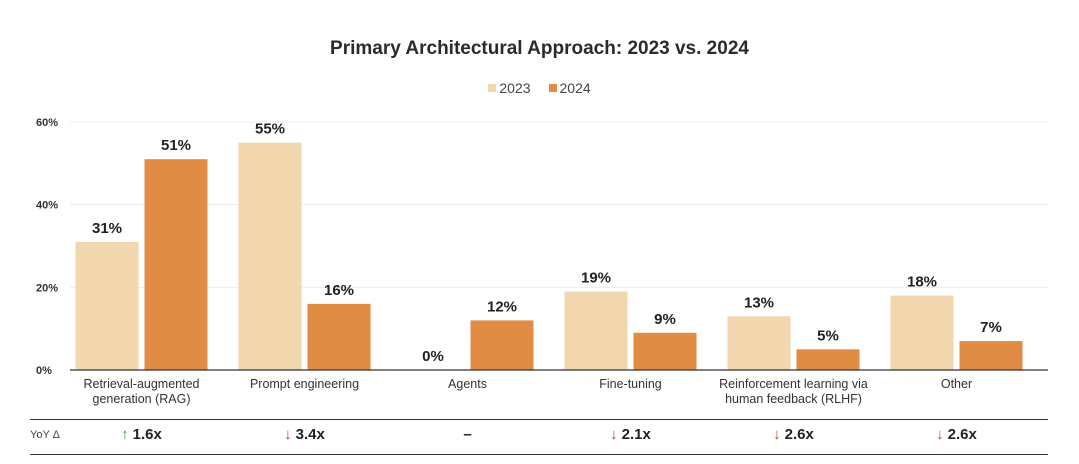 The height and width of the screenshot is (464, 1079). Describe the element at coordinates (147, 434) in the screenshot. I see `yoy-value: 1.6x` at that location.